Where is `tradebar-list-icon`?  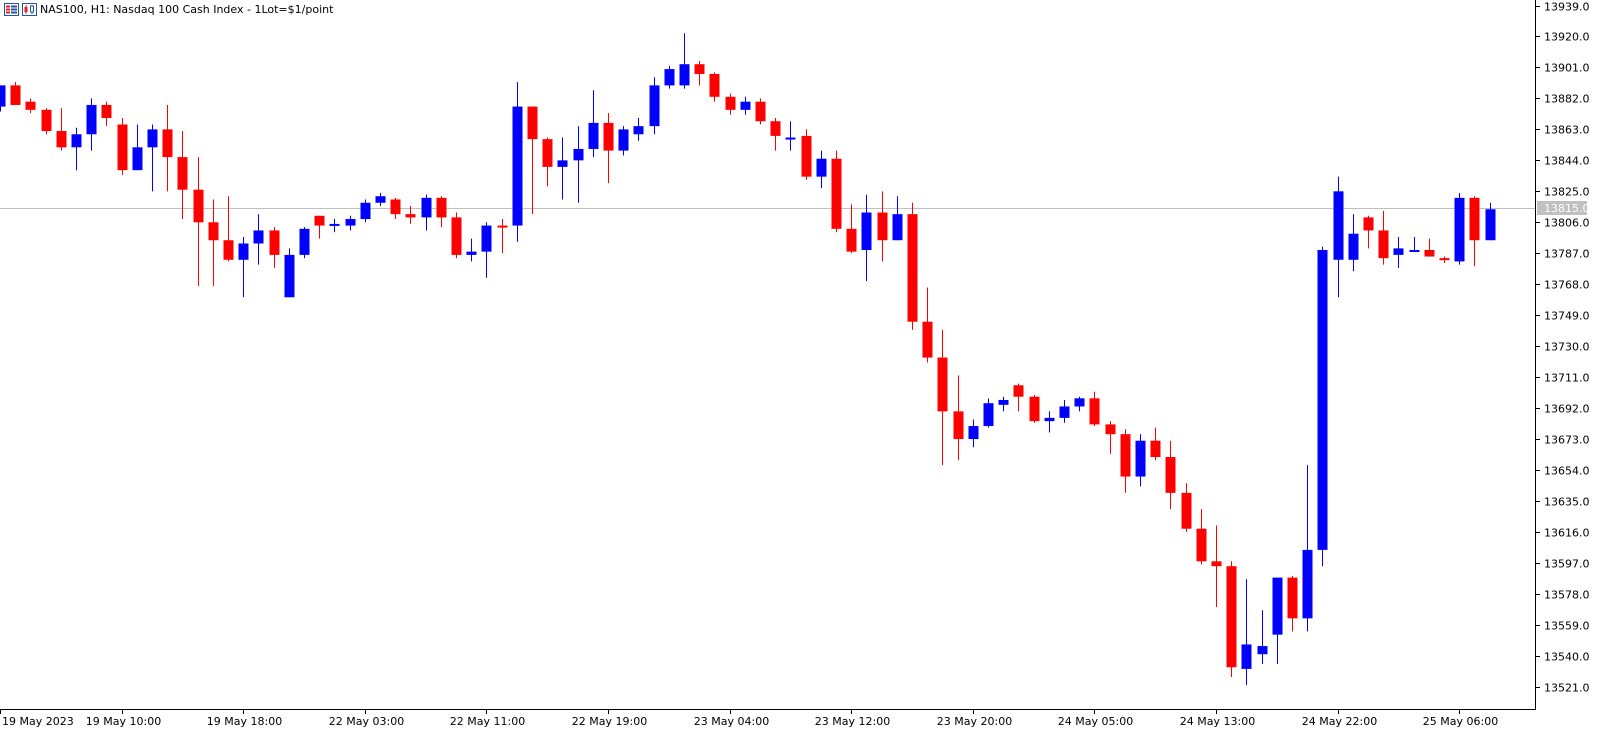
tradebar-list-icon is located at coordinates (11, 9).